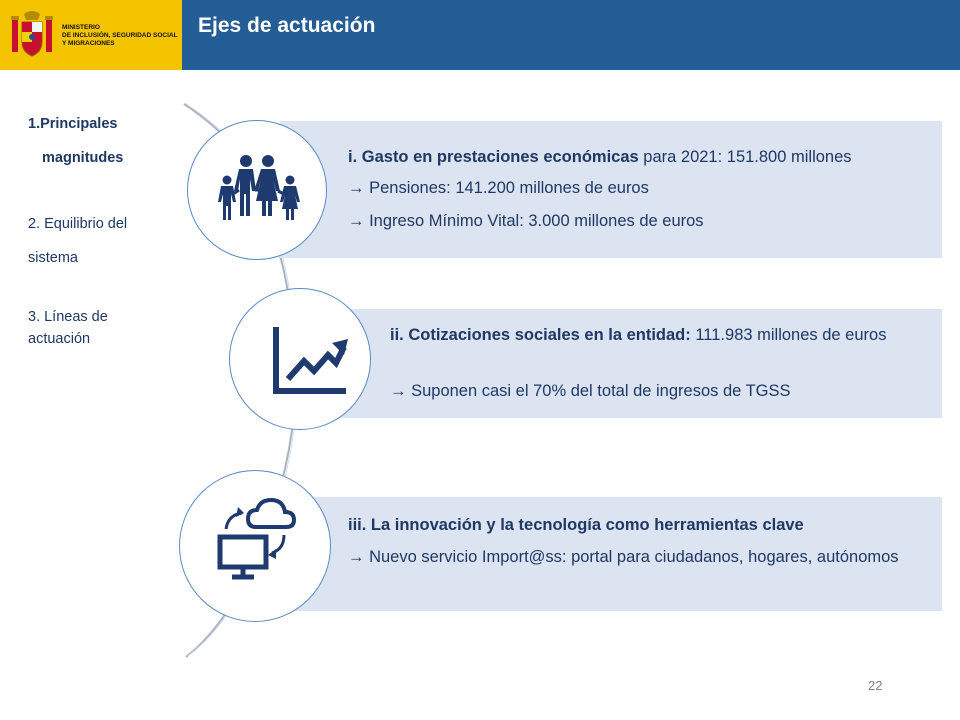  What do you see at coordinates (32, 34) in the screenshot?
I see `coat-of-arms-icon` at bounding box center [32, 34].